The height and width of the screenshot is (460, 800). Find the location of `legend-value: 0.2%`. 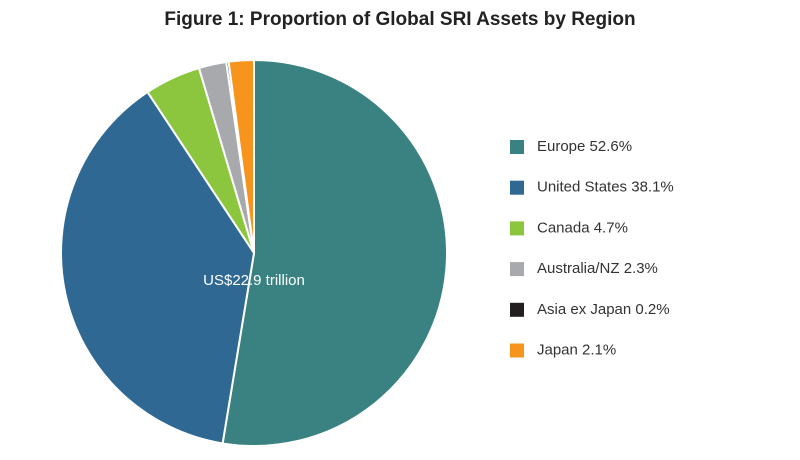

legend-value: 0.2% is located at coordinates (652, 309).